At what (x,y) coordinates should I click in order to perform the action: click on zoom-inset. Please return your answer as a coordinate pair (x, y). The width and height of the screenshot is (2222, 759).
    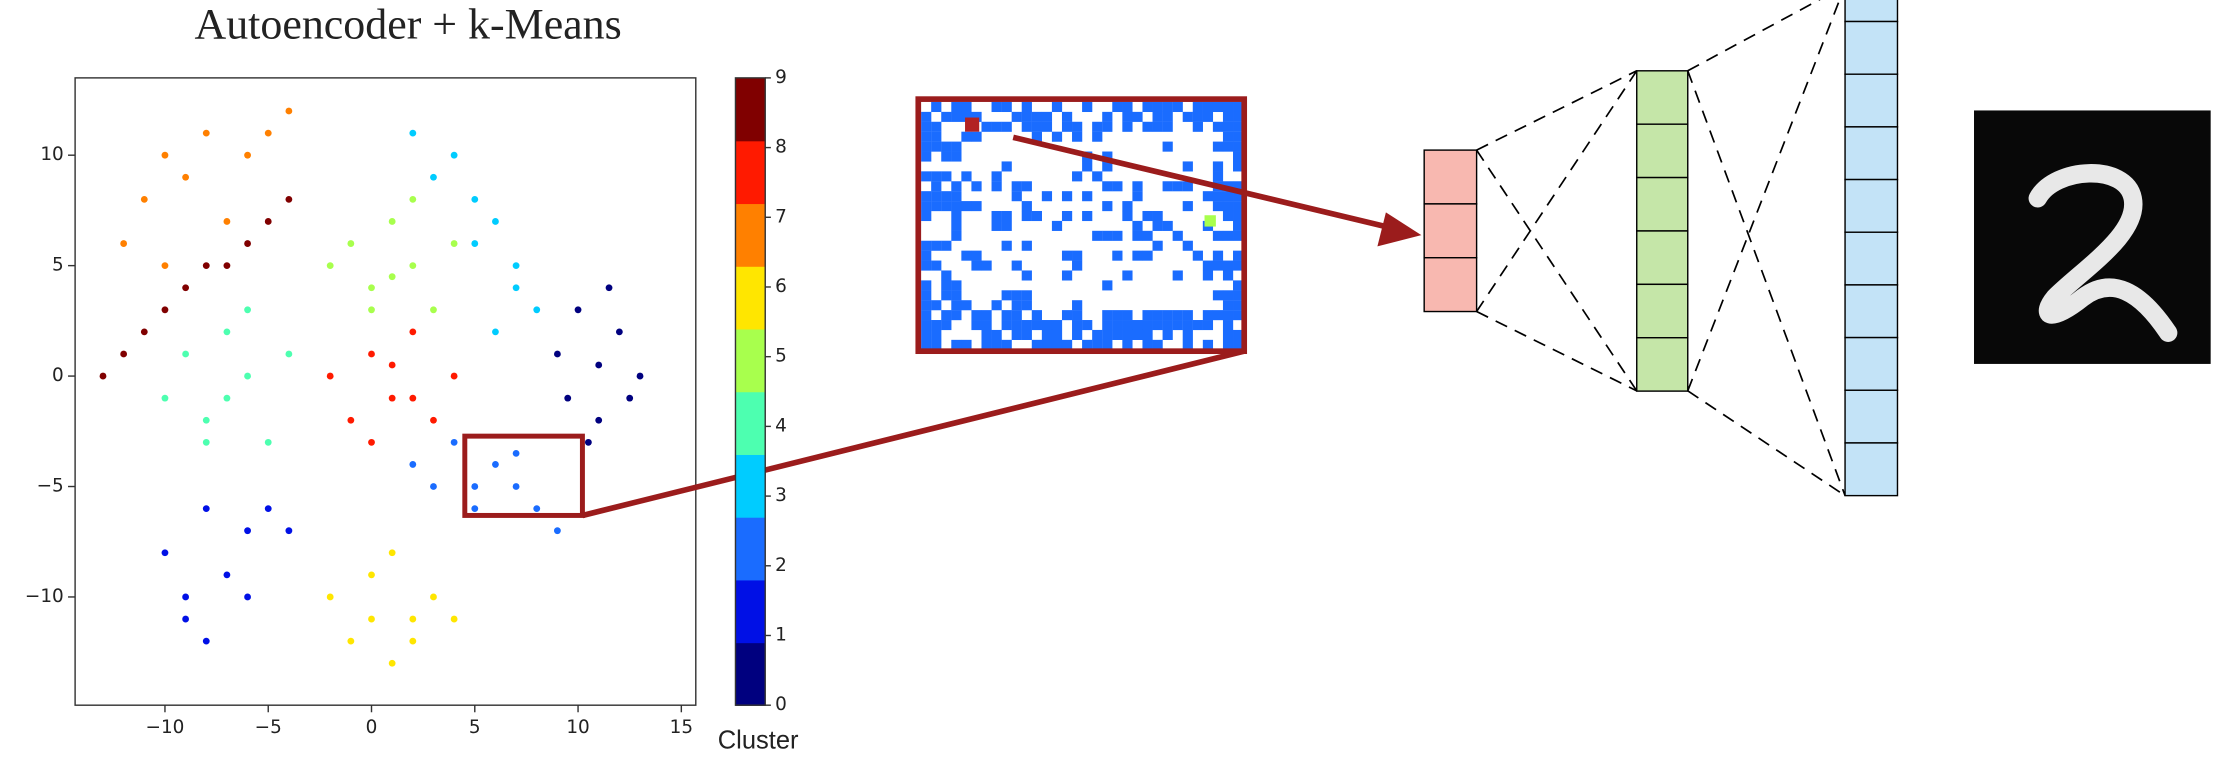
    Looking at the image, I should click on (1081, 225).